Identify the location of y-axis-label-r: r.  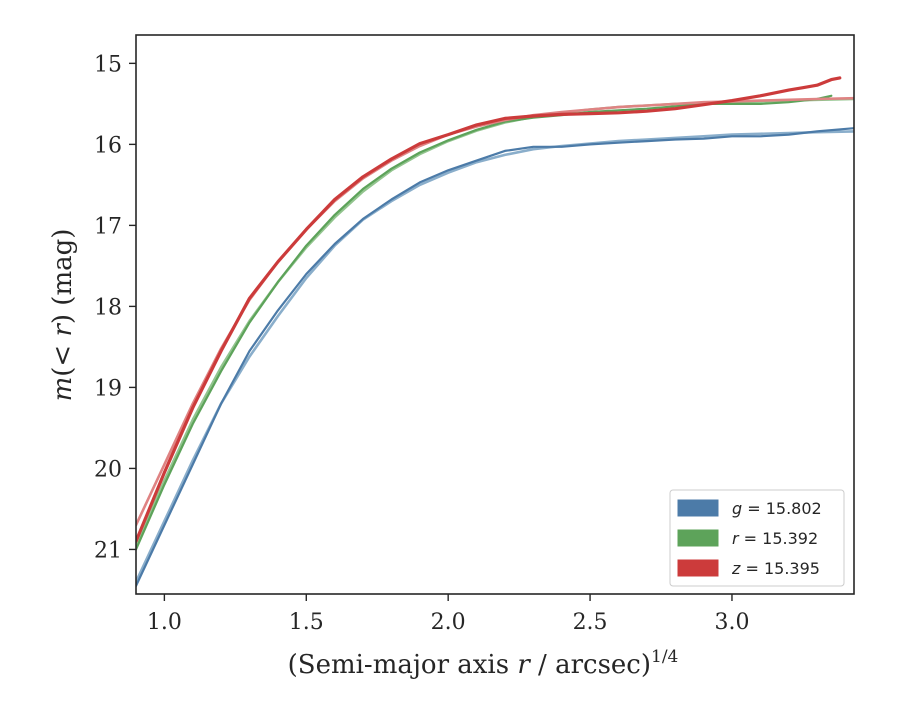
(63, 330).